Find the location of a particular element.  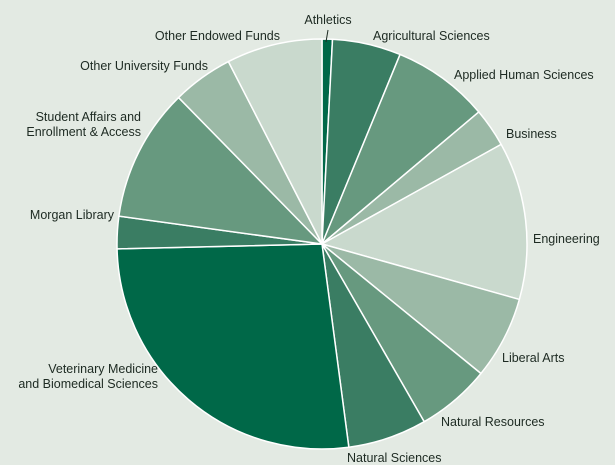

label-natural-sciences: Natural Sciences is located at coordinates (394, 458).